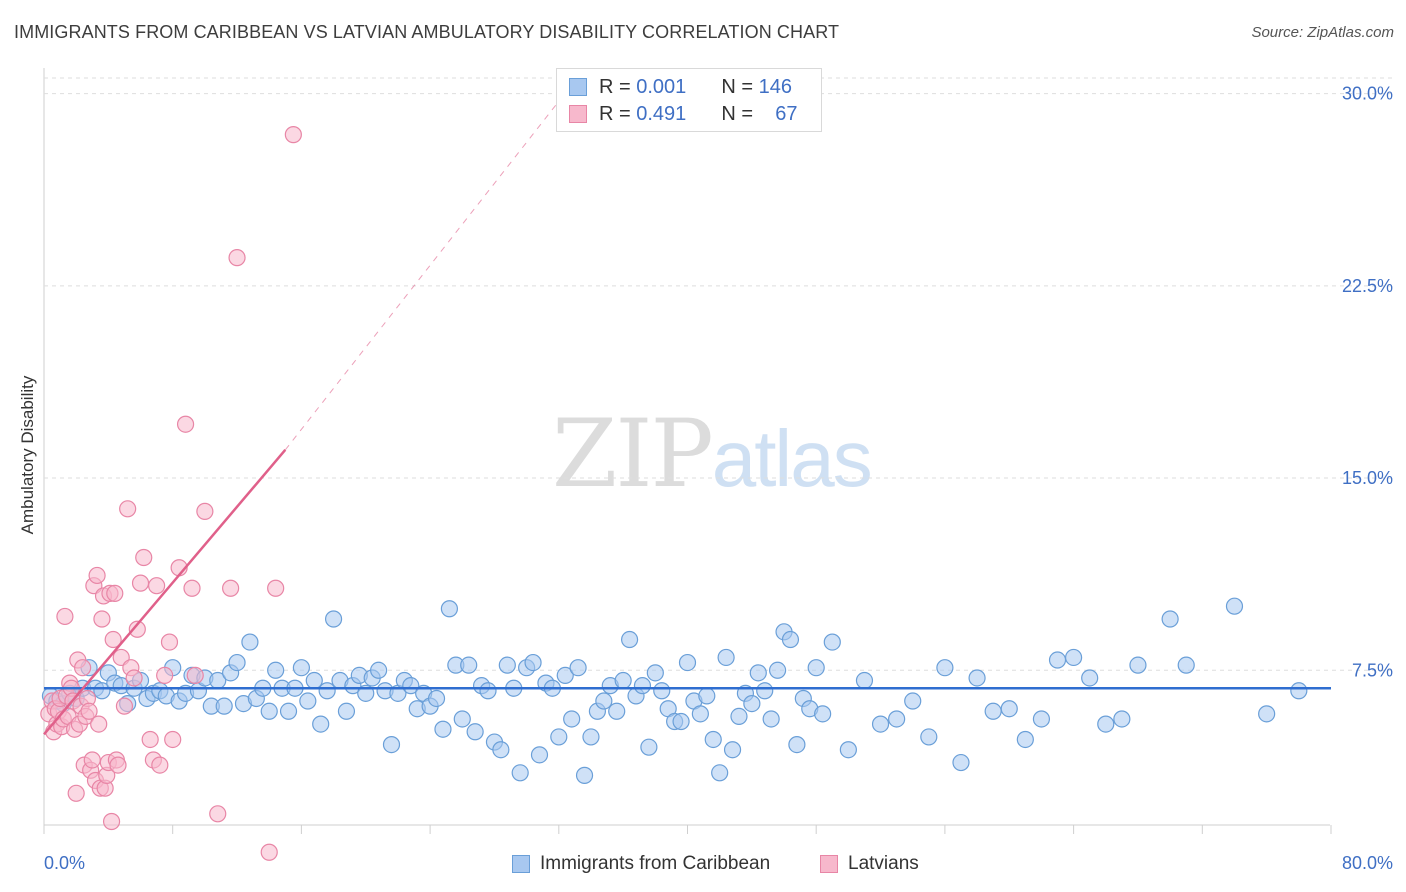 This screenshot has width=1406, height=892. Describe the element at coordinates (578, 87) in the screenshot. I see `caribbean-swatch` at that location.